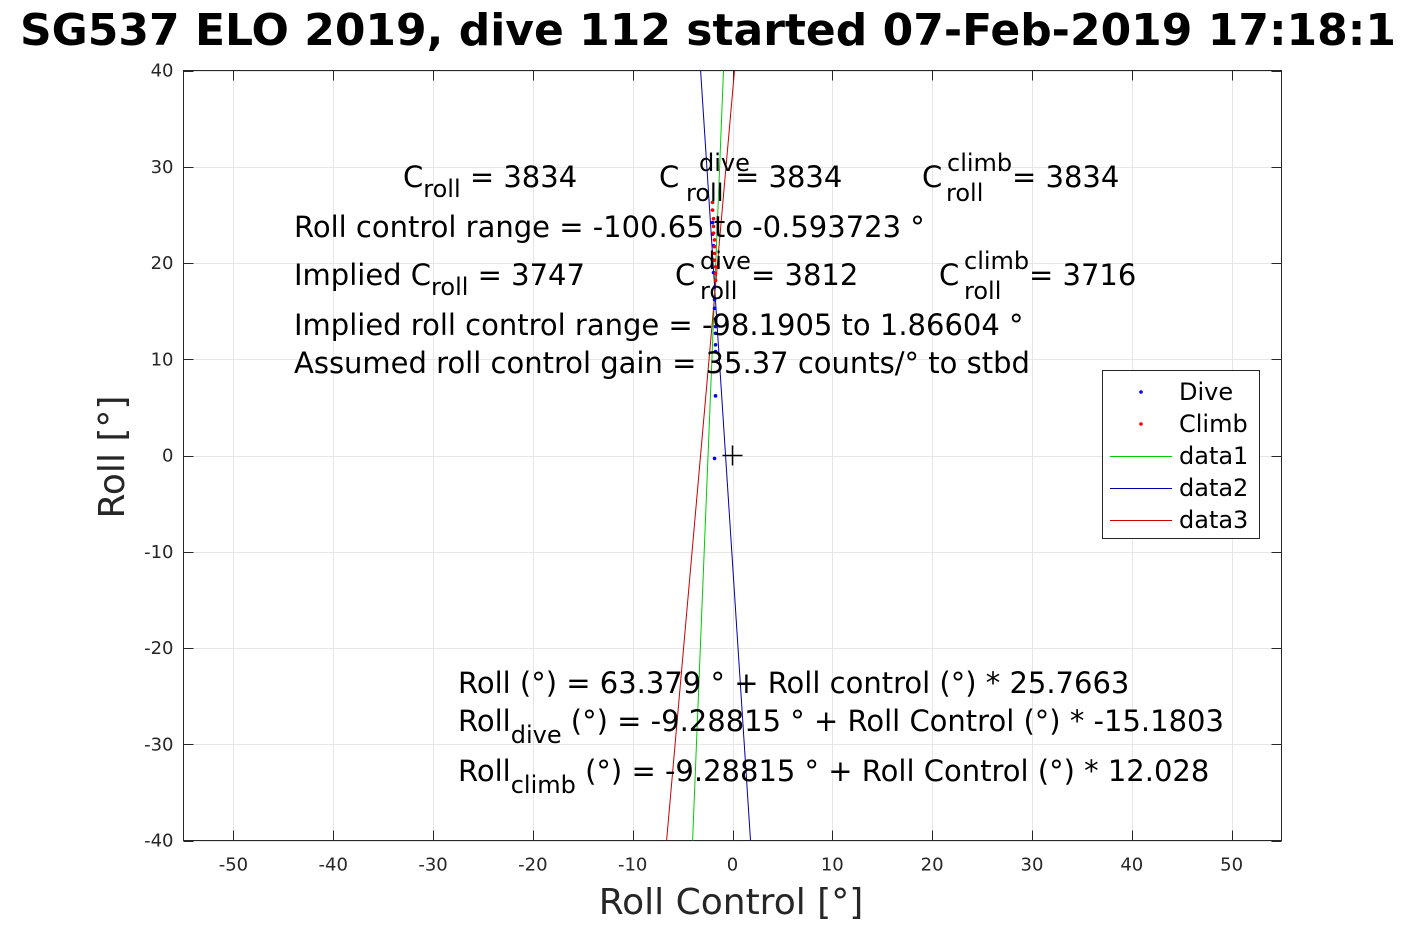 The width and height of the screenshot is (1417, 949). I want to click on series-points, so click(714, 330).